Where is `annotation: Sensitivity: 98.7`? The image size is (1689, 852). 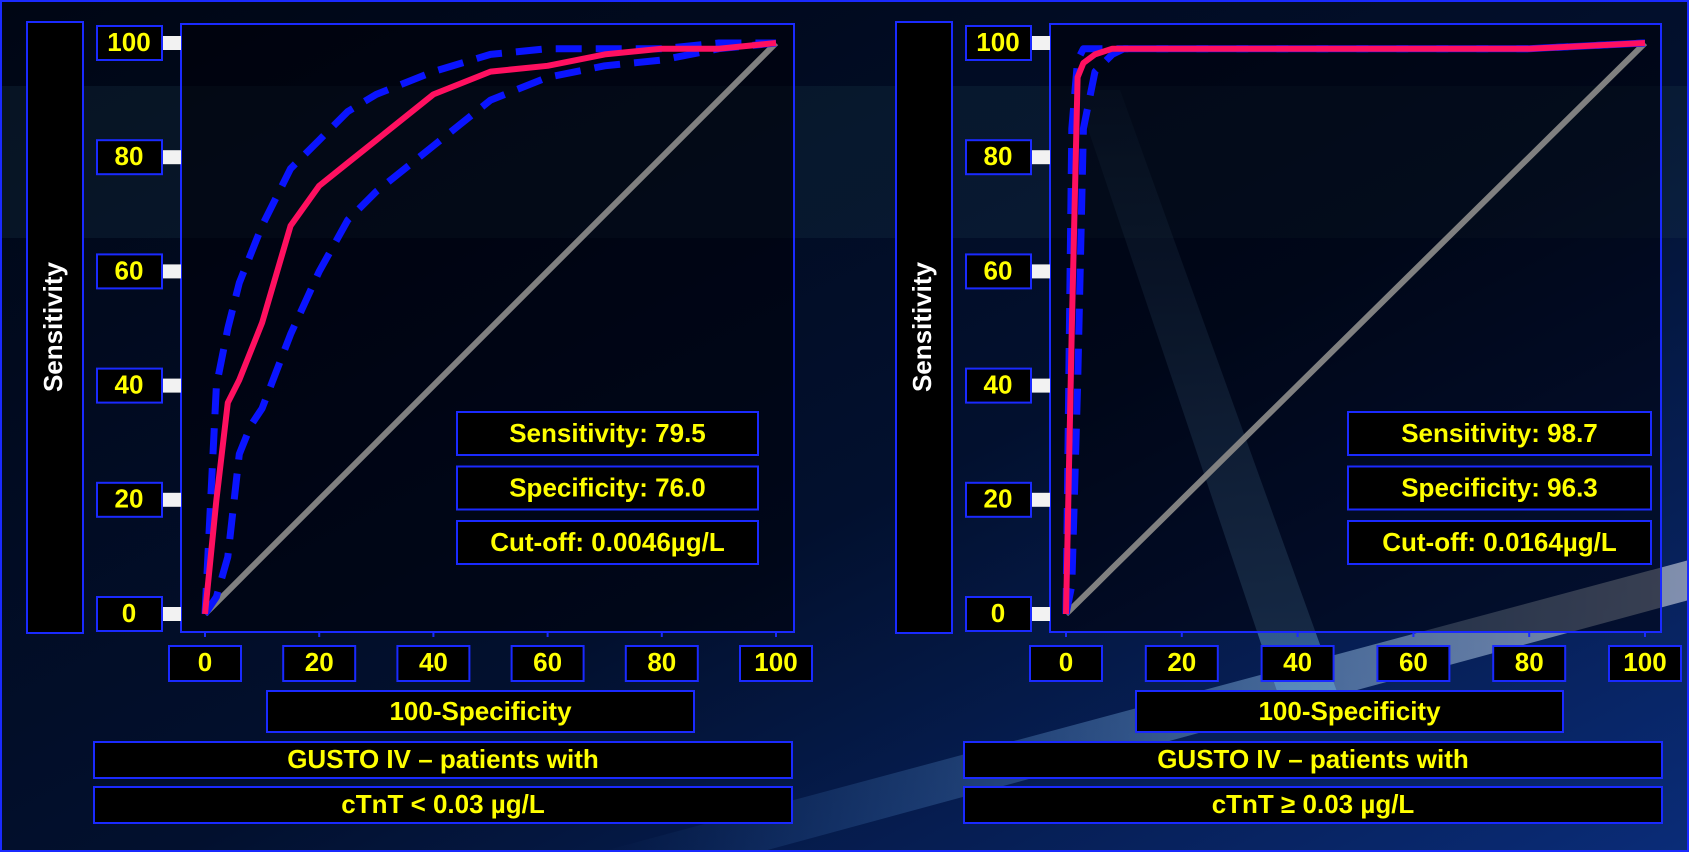
annotation: Sensitivity: 98.7 is located at coordinates (1499, 433).